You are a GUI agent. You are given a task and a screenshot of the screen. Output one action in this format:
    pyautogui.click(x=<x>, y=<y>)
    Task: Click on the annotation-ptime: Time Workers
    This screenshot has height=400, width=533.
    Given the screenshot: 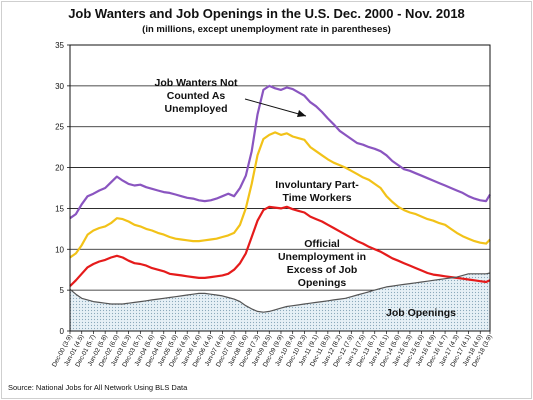 What is the action you would take?
    pyautogui.click(x=316, y=198)
    